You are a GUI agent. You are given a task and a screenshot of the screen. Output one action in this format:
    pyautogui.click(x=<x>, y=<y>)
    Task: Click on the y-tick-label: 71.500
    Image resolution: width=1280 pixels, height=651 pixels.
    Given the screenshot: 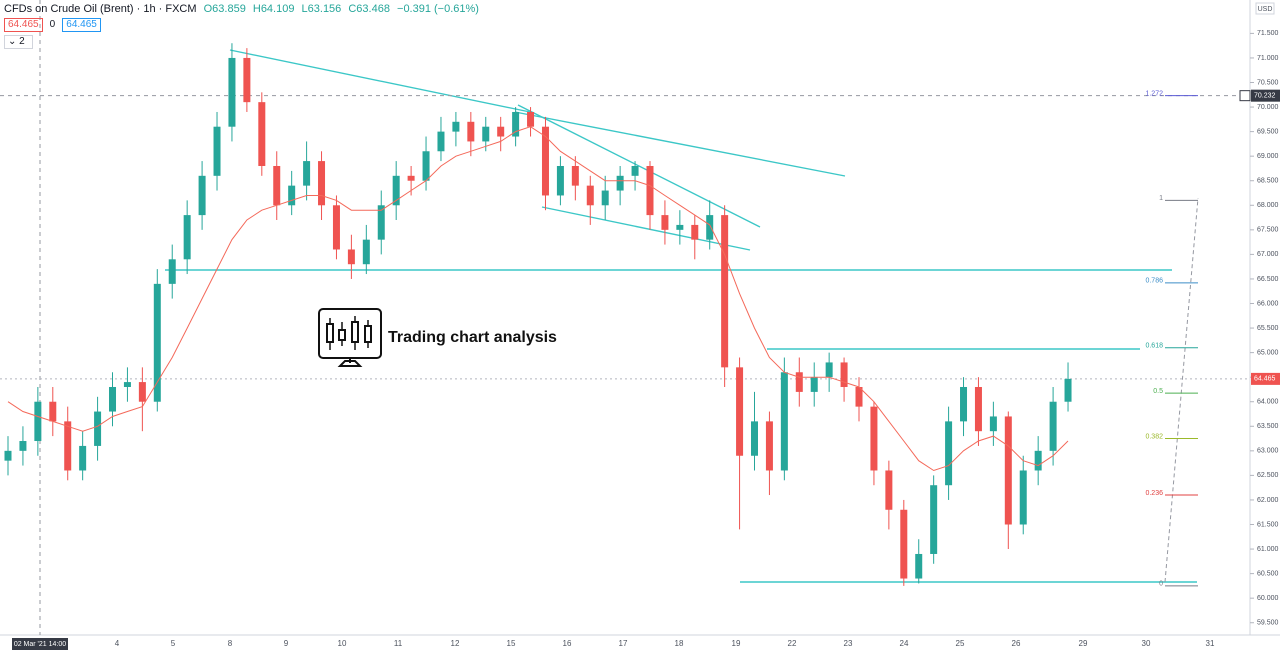 What is the action you would take?
    pyautogui.click(x=1268, y=33)
    